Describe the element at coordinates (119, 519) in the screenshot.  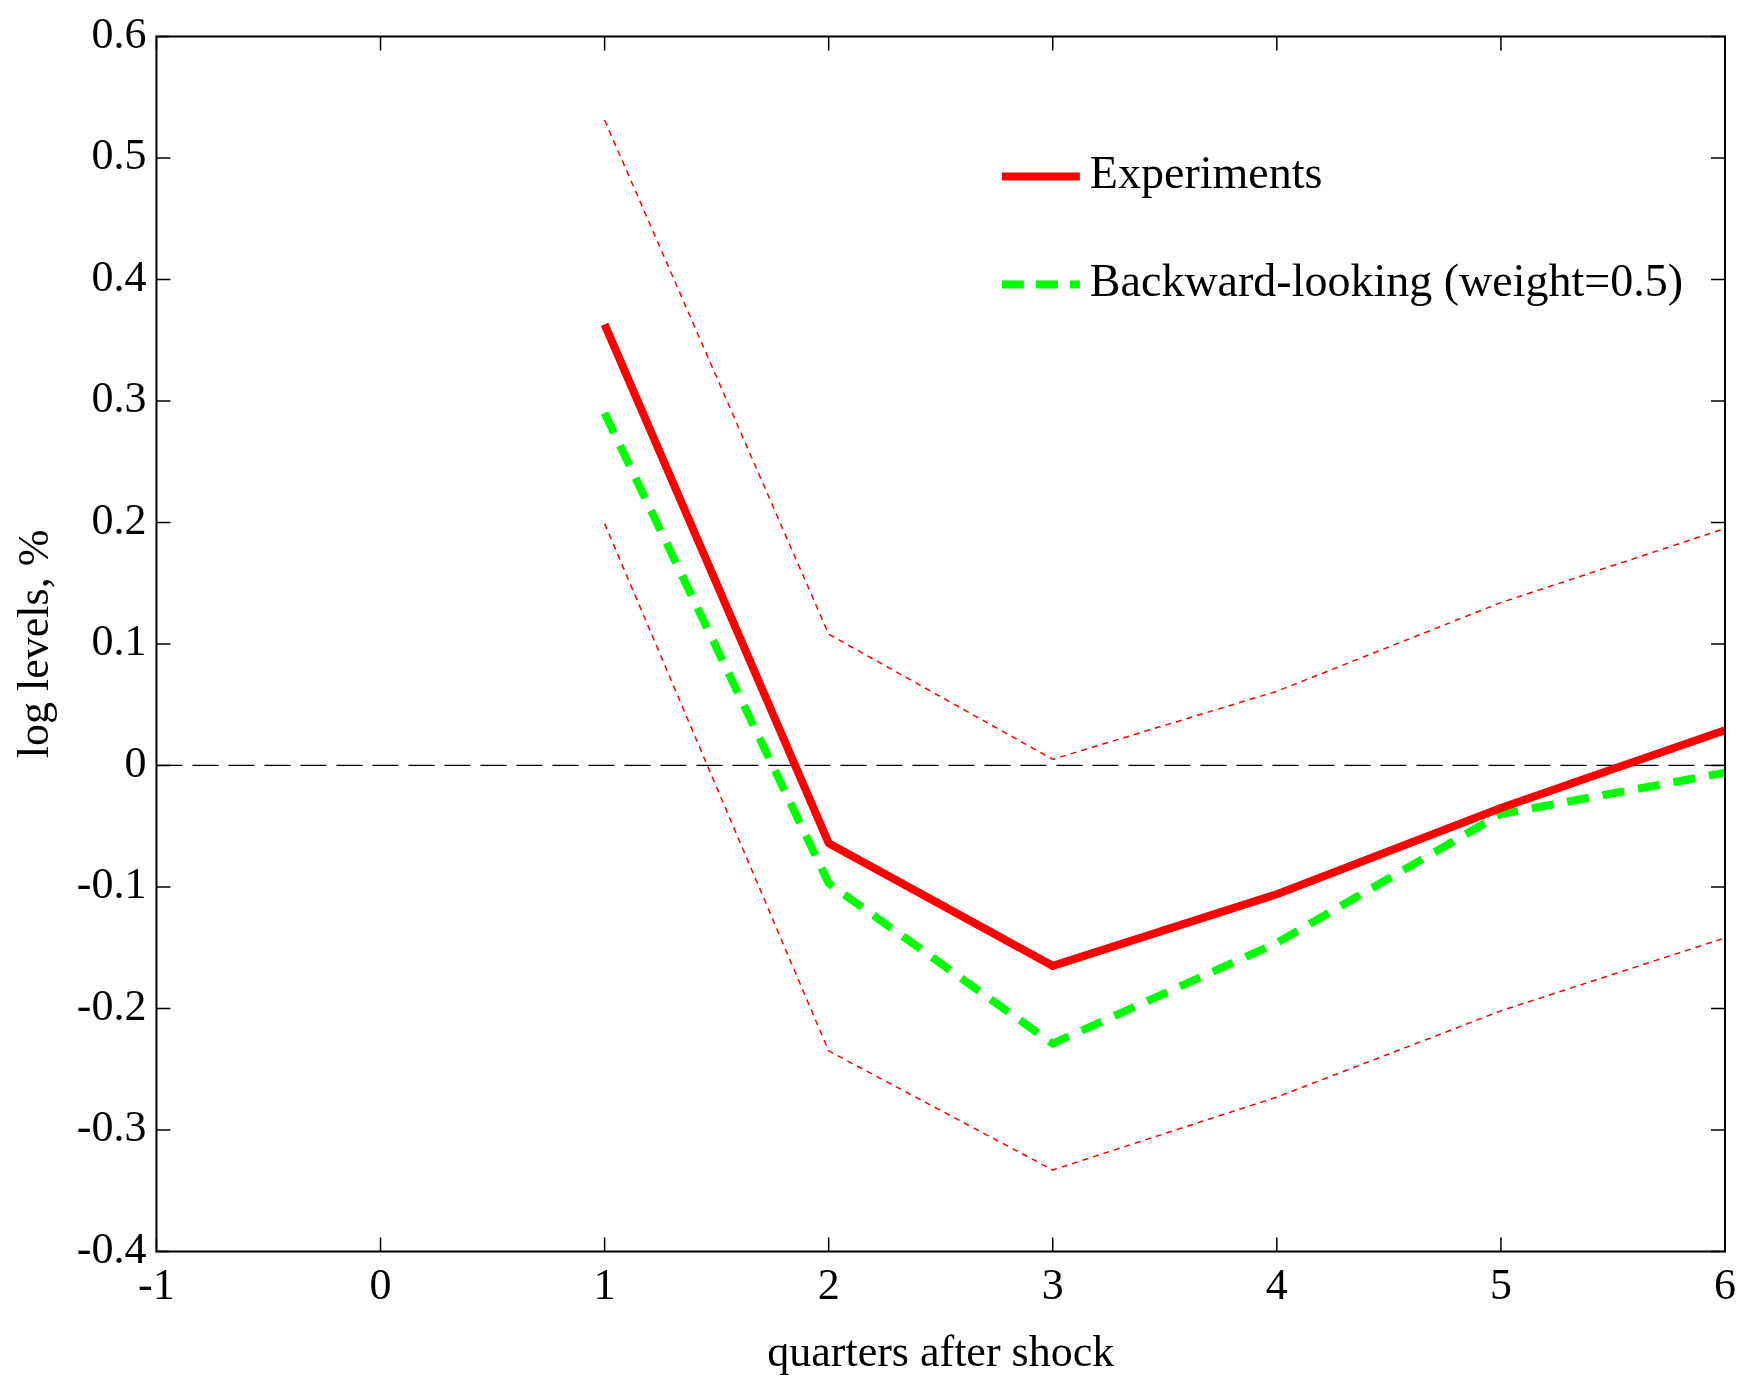
I see `y-tick-label: 0.2` at that location.